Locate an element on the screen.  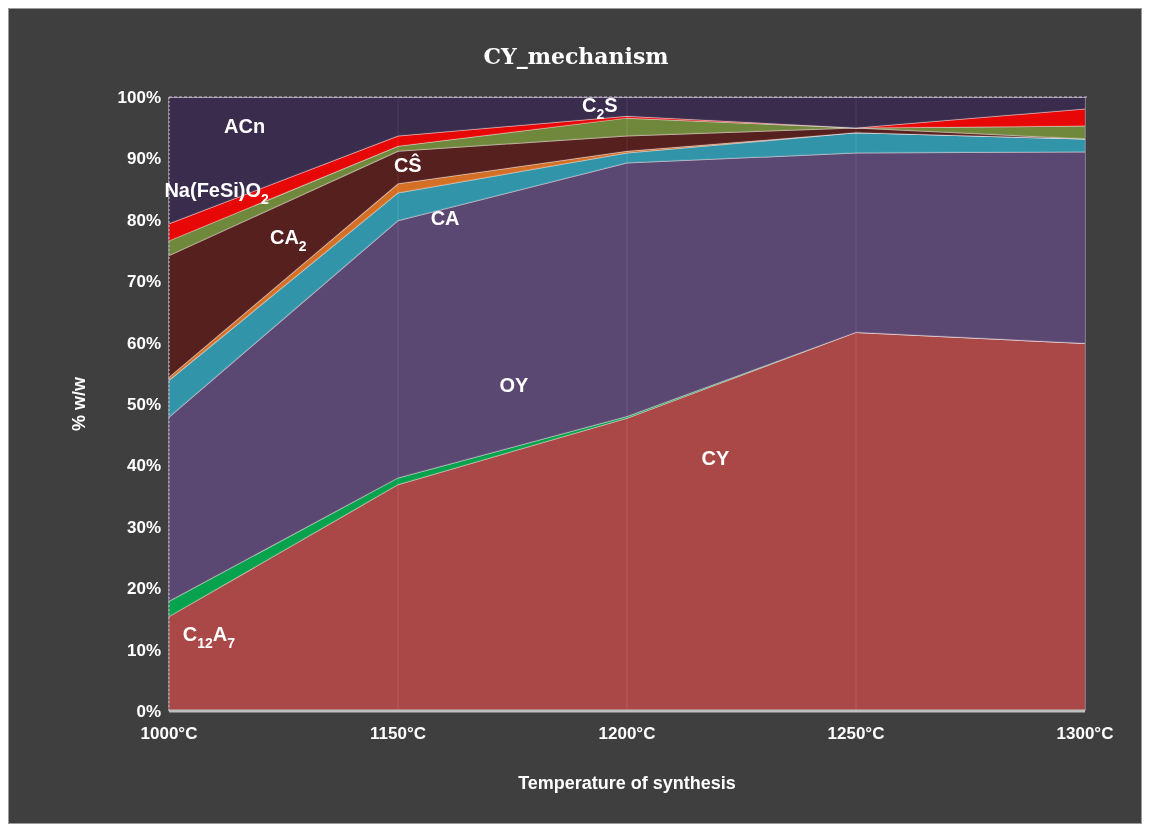
x-tick-label: 1150°C is located at coordinates (398, 734).